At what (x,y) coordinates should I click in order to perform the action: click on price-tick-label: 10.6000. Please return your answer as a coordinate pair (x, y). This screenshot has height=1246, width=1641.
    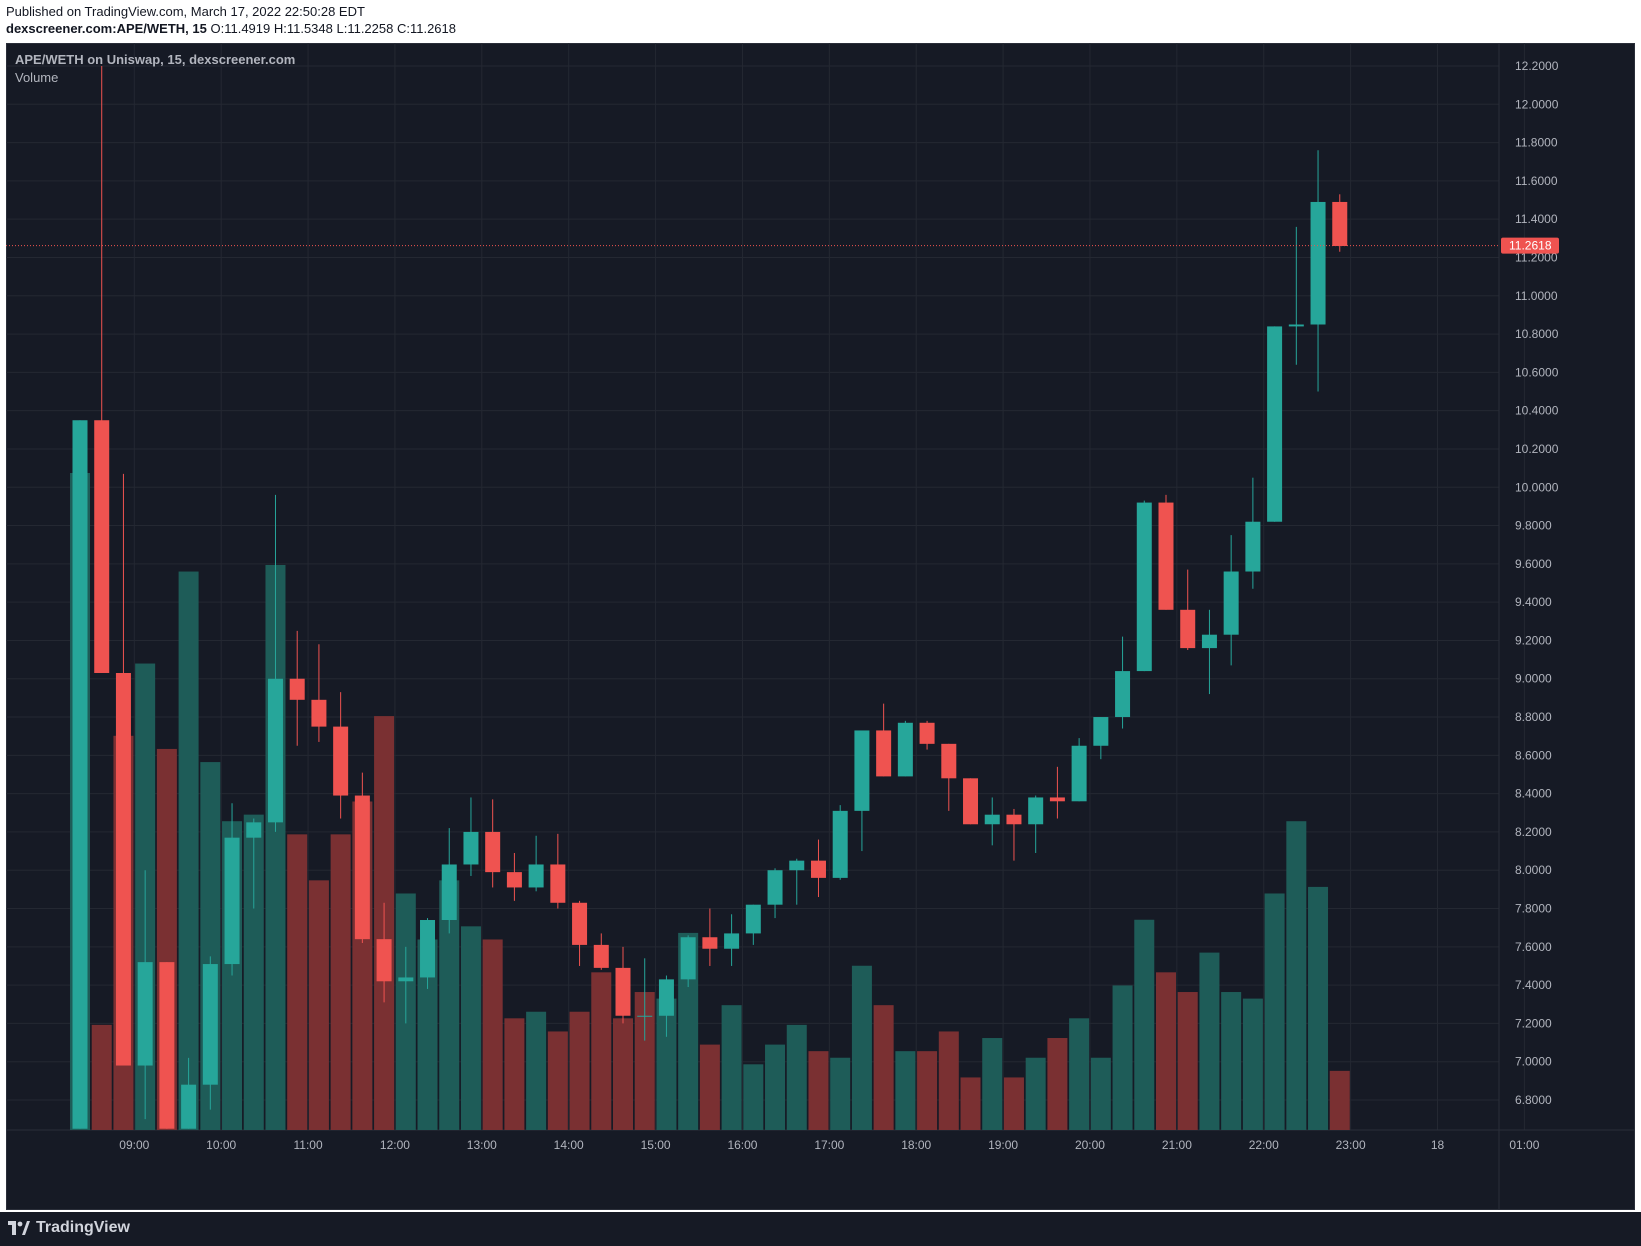
    Looking at the image, I should click on (1537, 372).